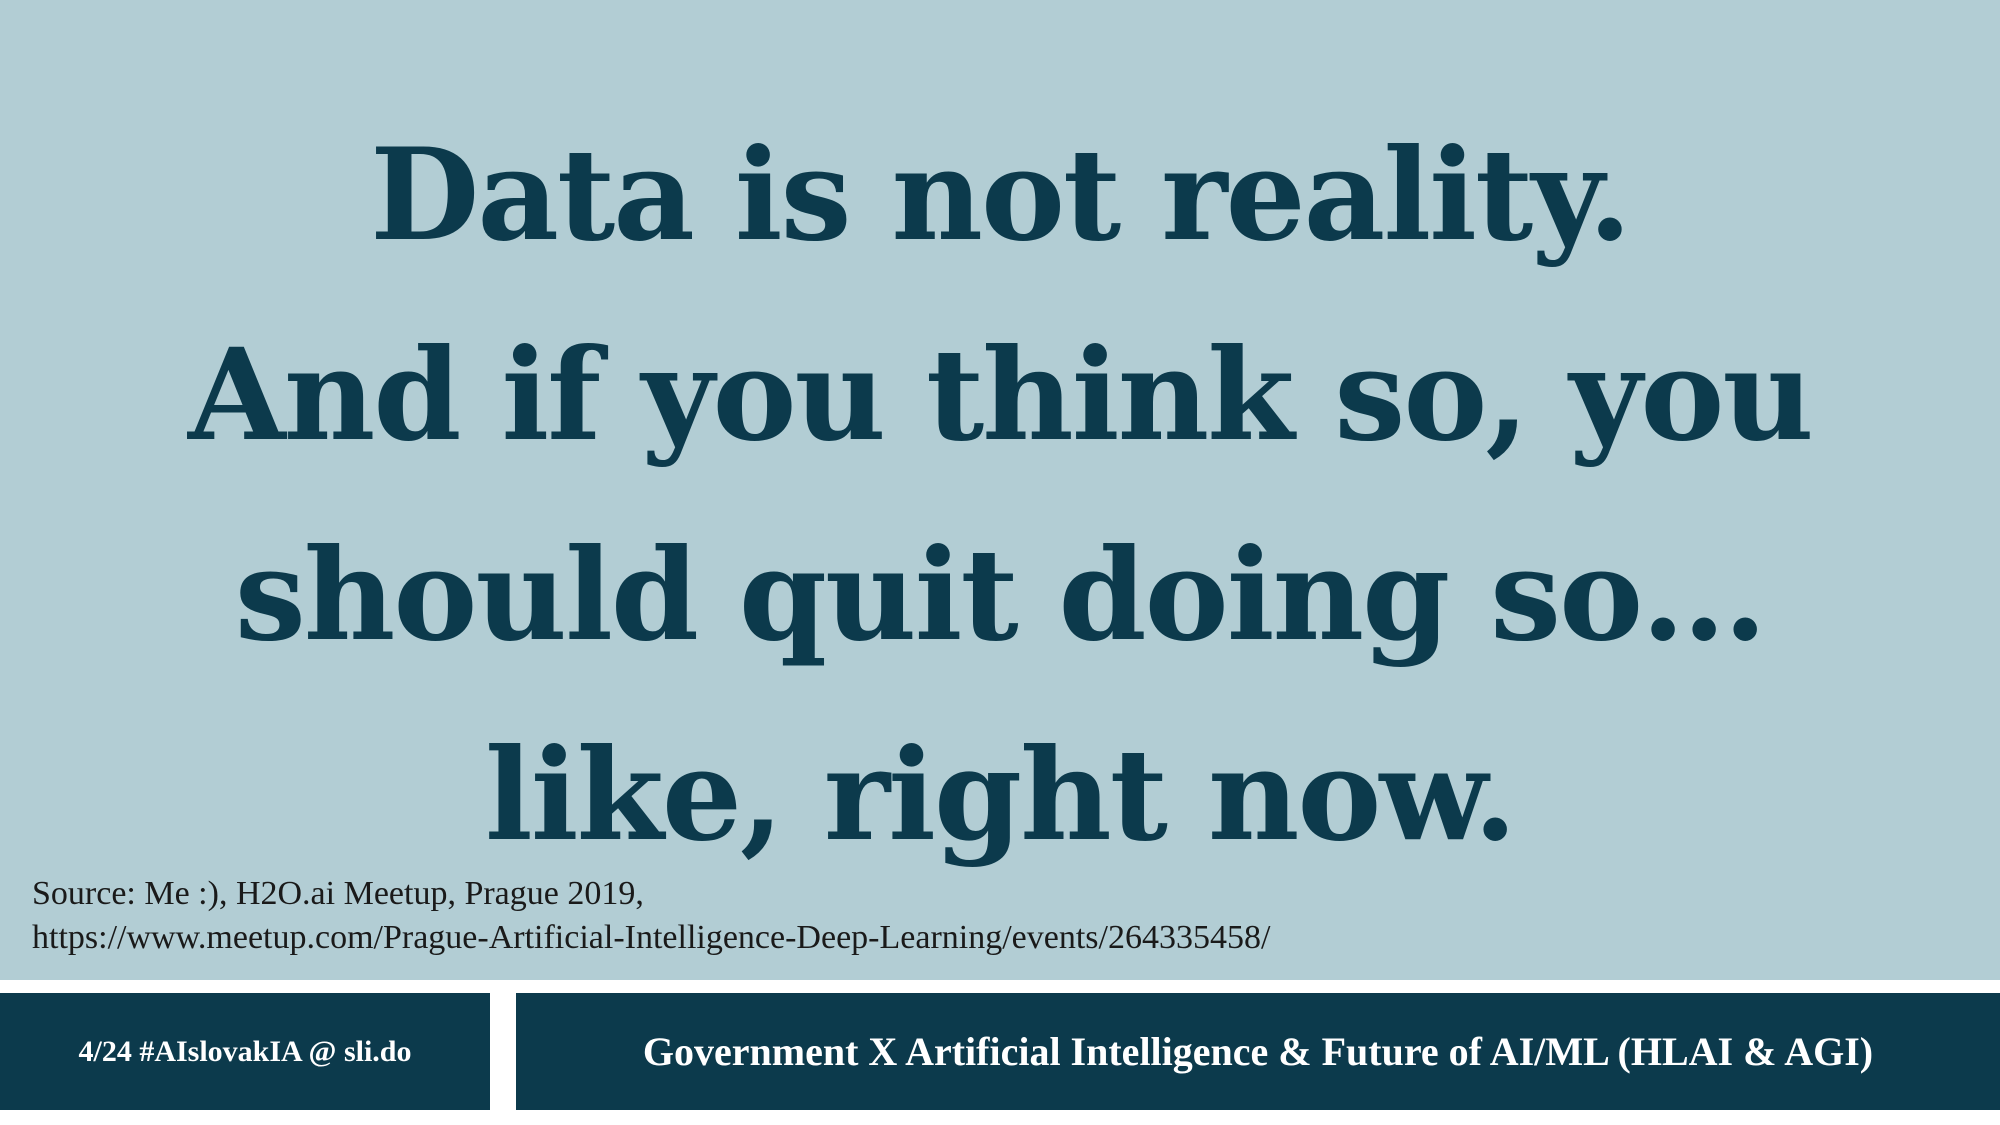  Describe the element at coordinates (1000, 395) in the screenshot. I see `quote-line-2: And if you think so, you` at that location.